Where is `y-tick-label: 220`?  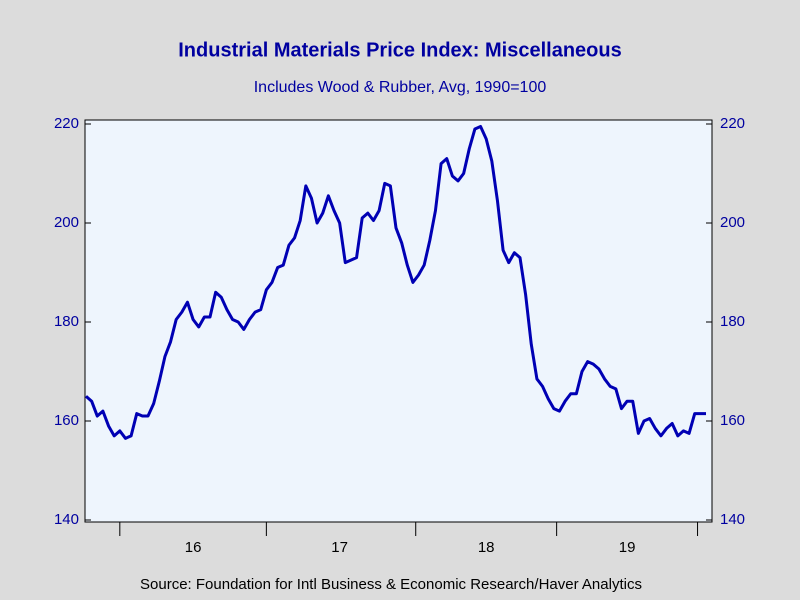 y-tick-label: 220 is located at coordinates (66, 123).